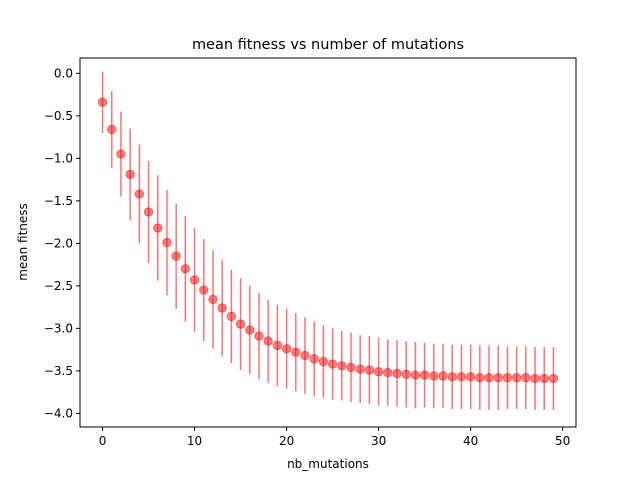 This screenshot has width=640, height=480. I want to click on x-tick-label: 20, so click(286, 441).